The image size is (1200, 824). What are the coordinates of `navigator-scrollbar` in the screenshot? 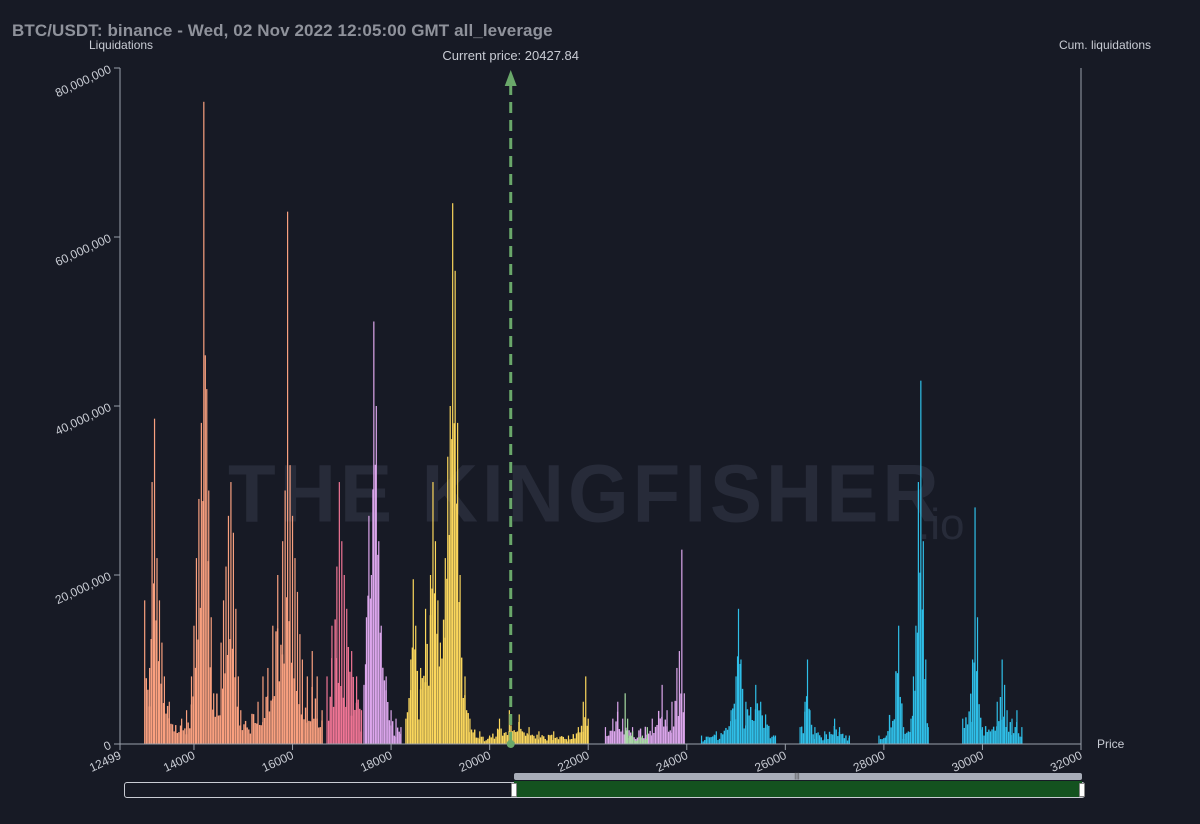 It's located at (798, 776).